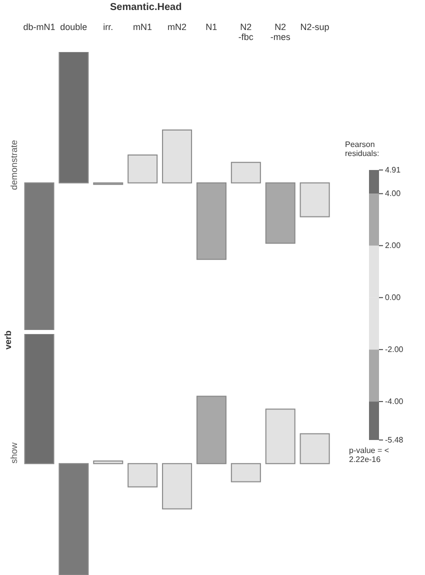 This screenshot has width=425, height=575. I want to click on color-bar-label: 4.91, so click(393, 170).